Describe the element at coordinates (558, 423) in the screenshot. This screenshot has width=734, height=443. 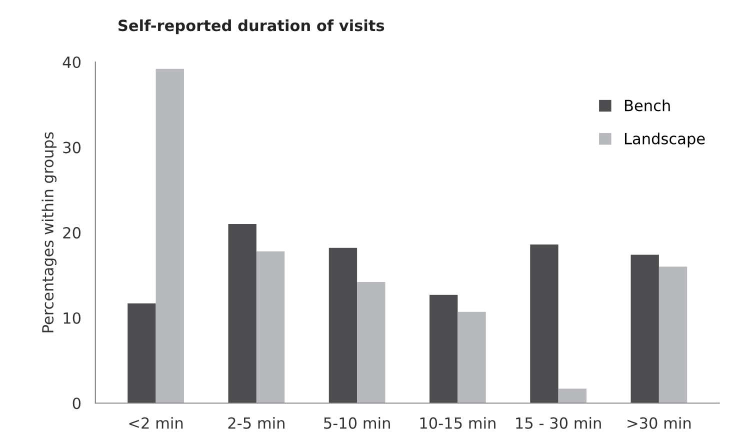
I see `x-tick-label: 15 - 30 min` at that location.